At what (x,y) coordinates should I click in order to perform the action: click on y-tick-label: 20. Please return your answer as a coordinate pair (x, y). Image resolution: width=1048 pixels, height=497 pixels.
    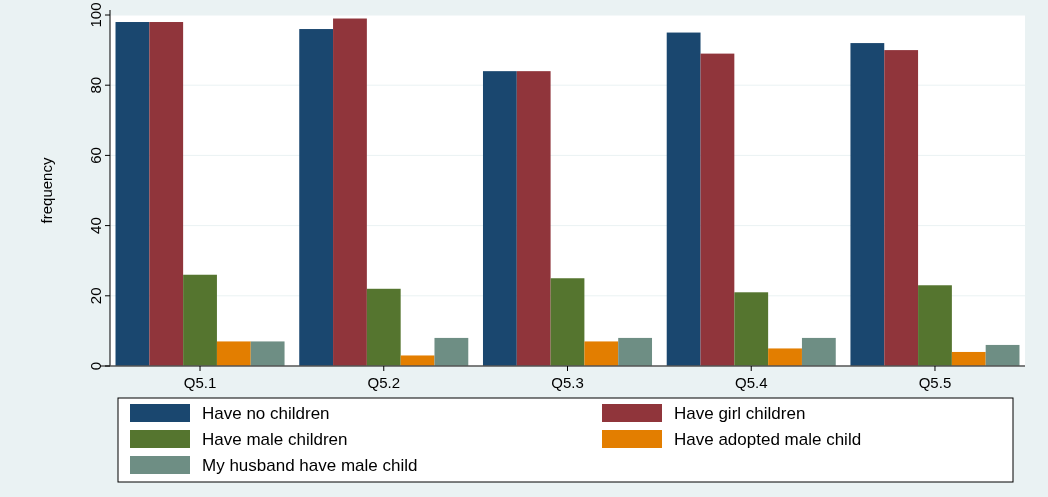
    Looking at the image, I should click on (95, 296).